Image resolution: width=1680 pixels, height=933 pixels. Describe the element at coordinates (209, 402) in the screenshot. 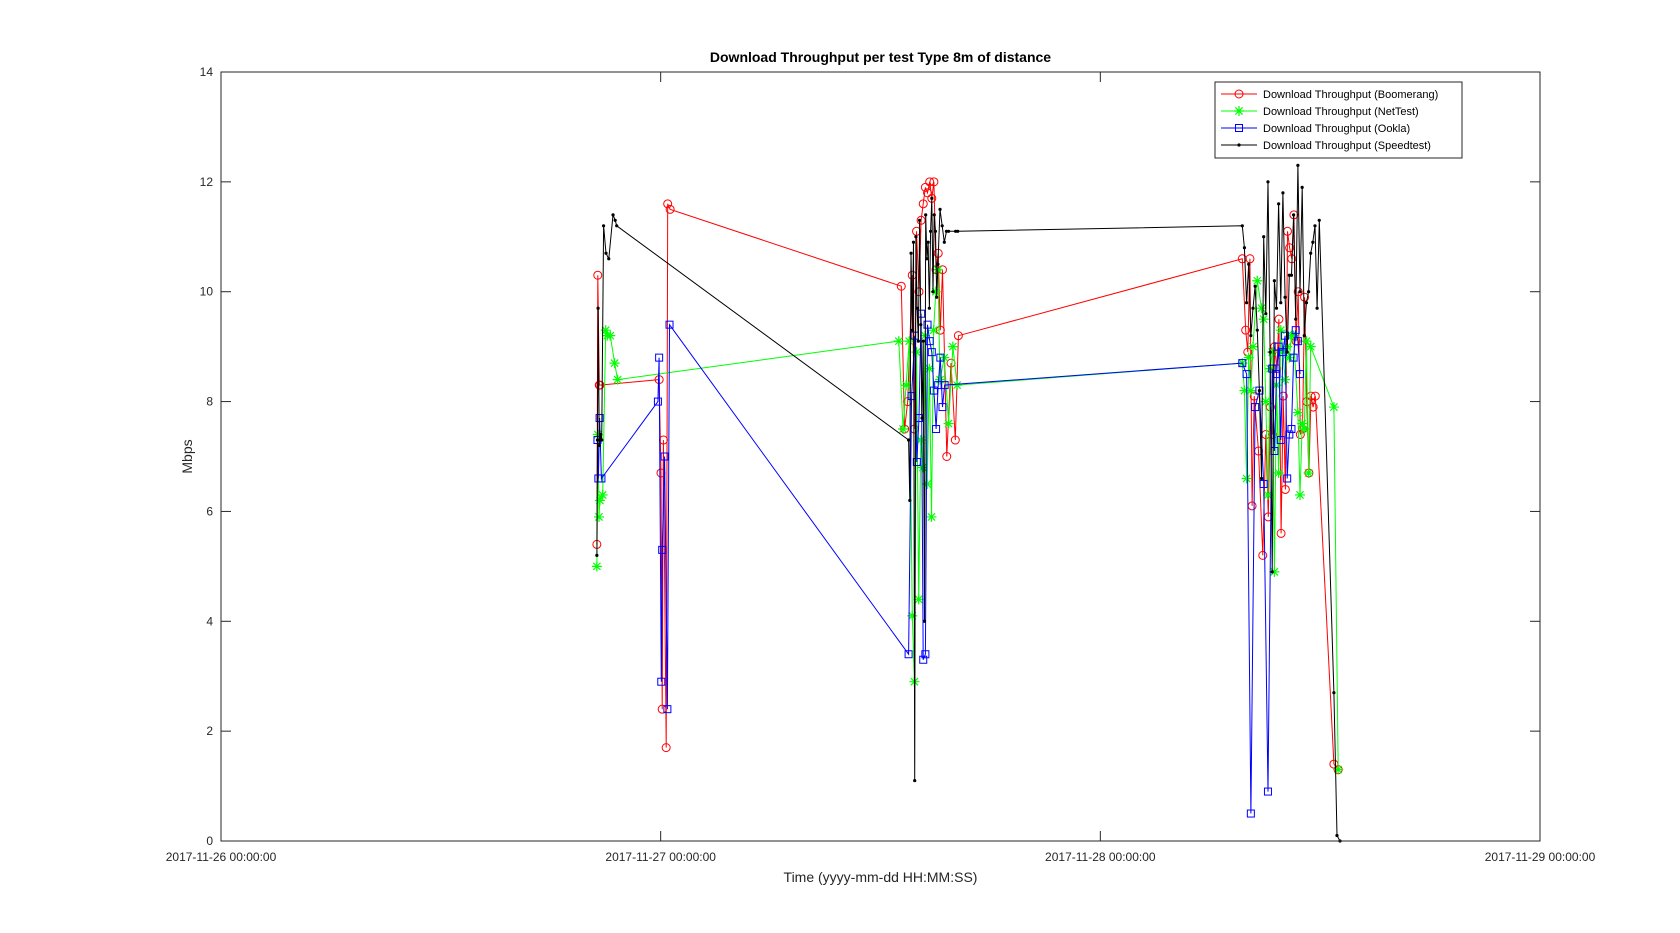

I see `y-tick-label: 8` at that location.